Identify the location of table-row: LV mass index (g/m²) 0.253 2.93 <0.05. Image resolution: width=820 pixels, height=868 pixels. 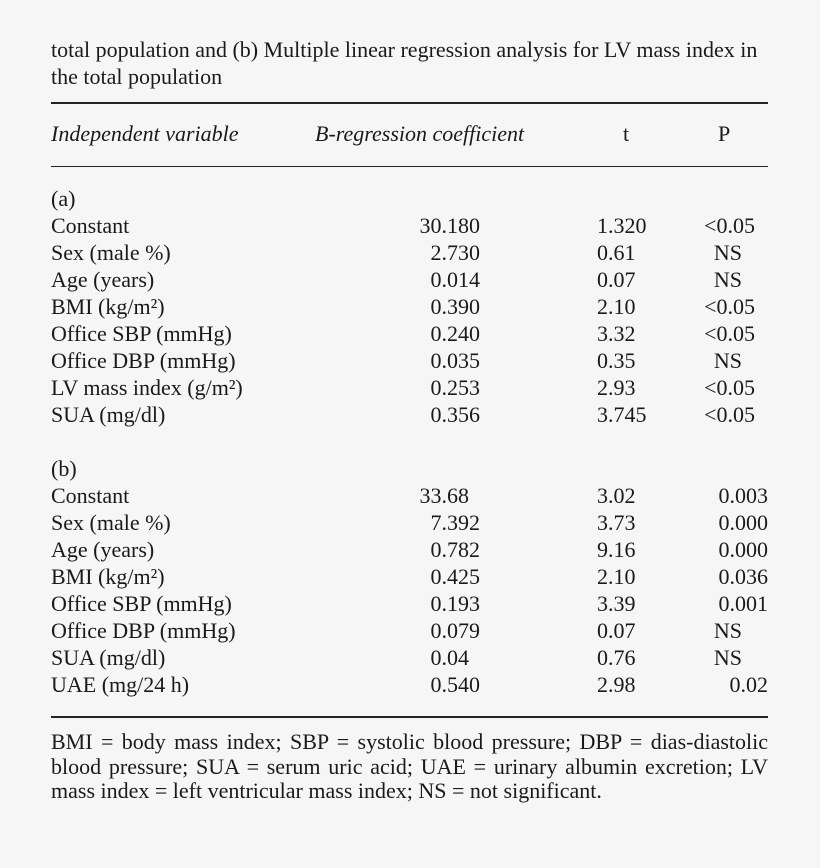
(409, 387).